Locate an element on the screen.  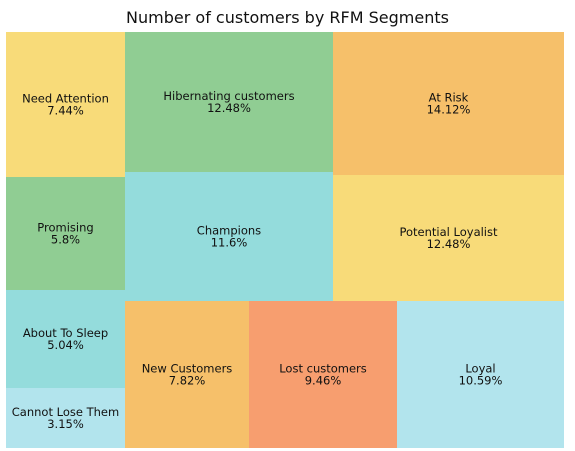
segment-name-label: Need Attention is located at coordinates (65, 99).